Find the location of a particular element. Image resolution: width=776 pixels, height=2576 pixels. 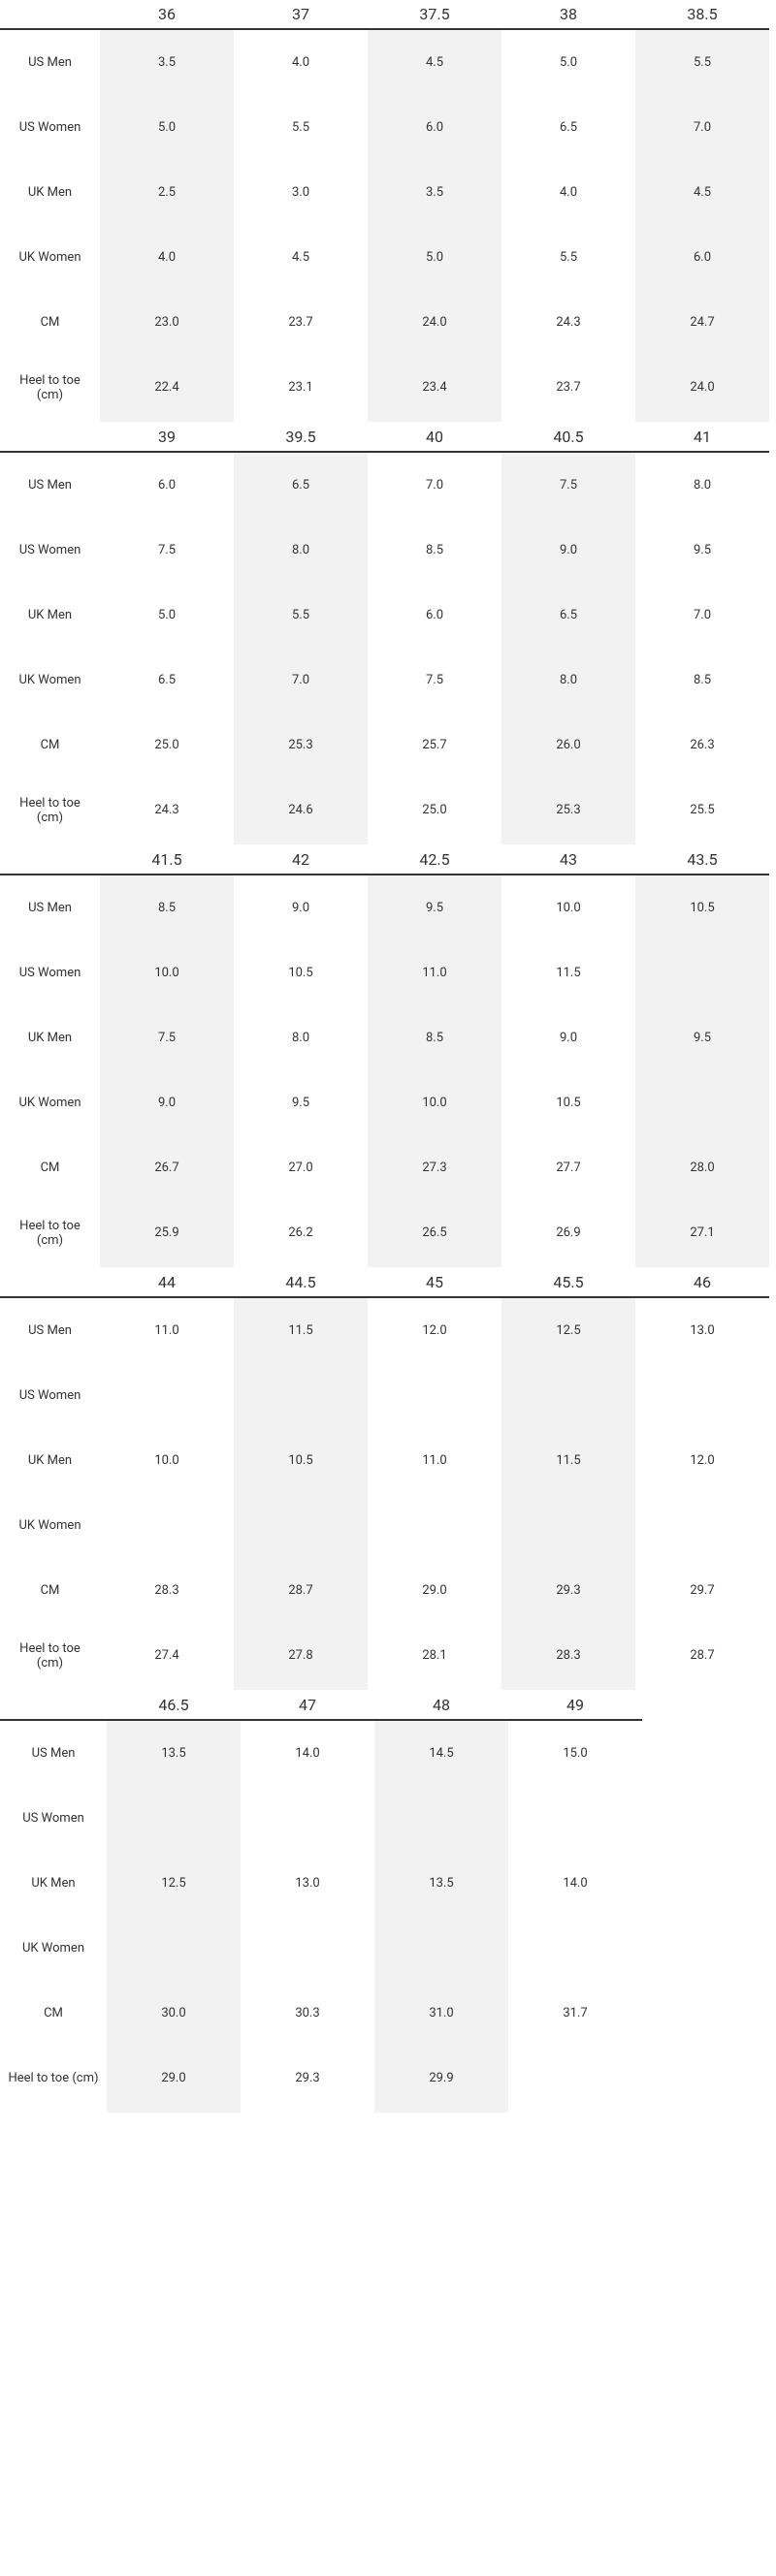

value-cell: 12.0 is located at coordinates (434, 1331).